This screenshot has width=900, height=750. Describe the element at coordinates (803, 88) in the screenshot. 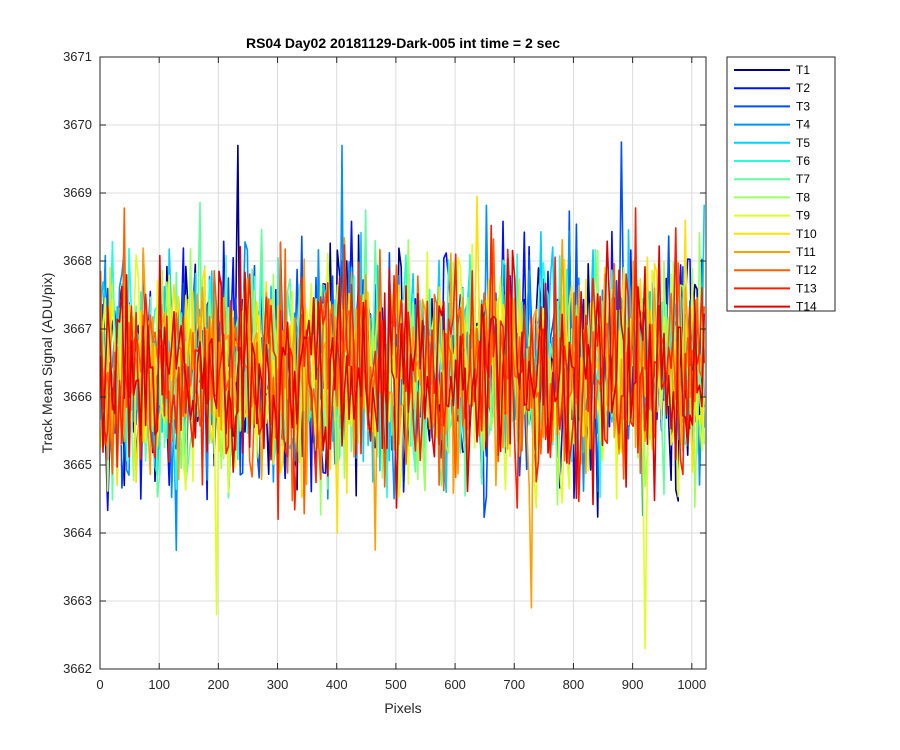

I see `legend-label-t2: T2` at that location.